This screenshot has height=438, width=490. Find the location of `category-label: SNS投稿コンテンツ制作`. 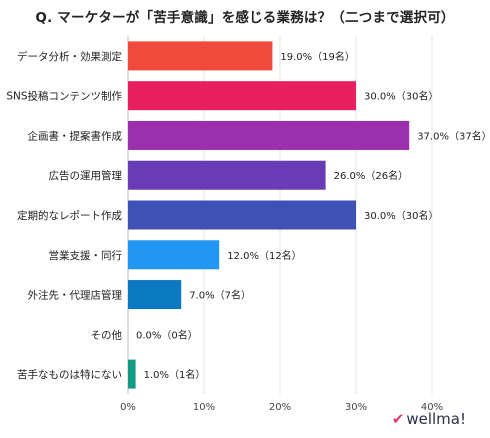

category-label: SNS投稿コンテンツ制作 is located at coordinates (64, 96).